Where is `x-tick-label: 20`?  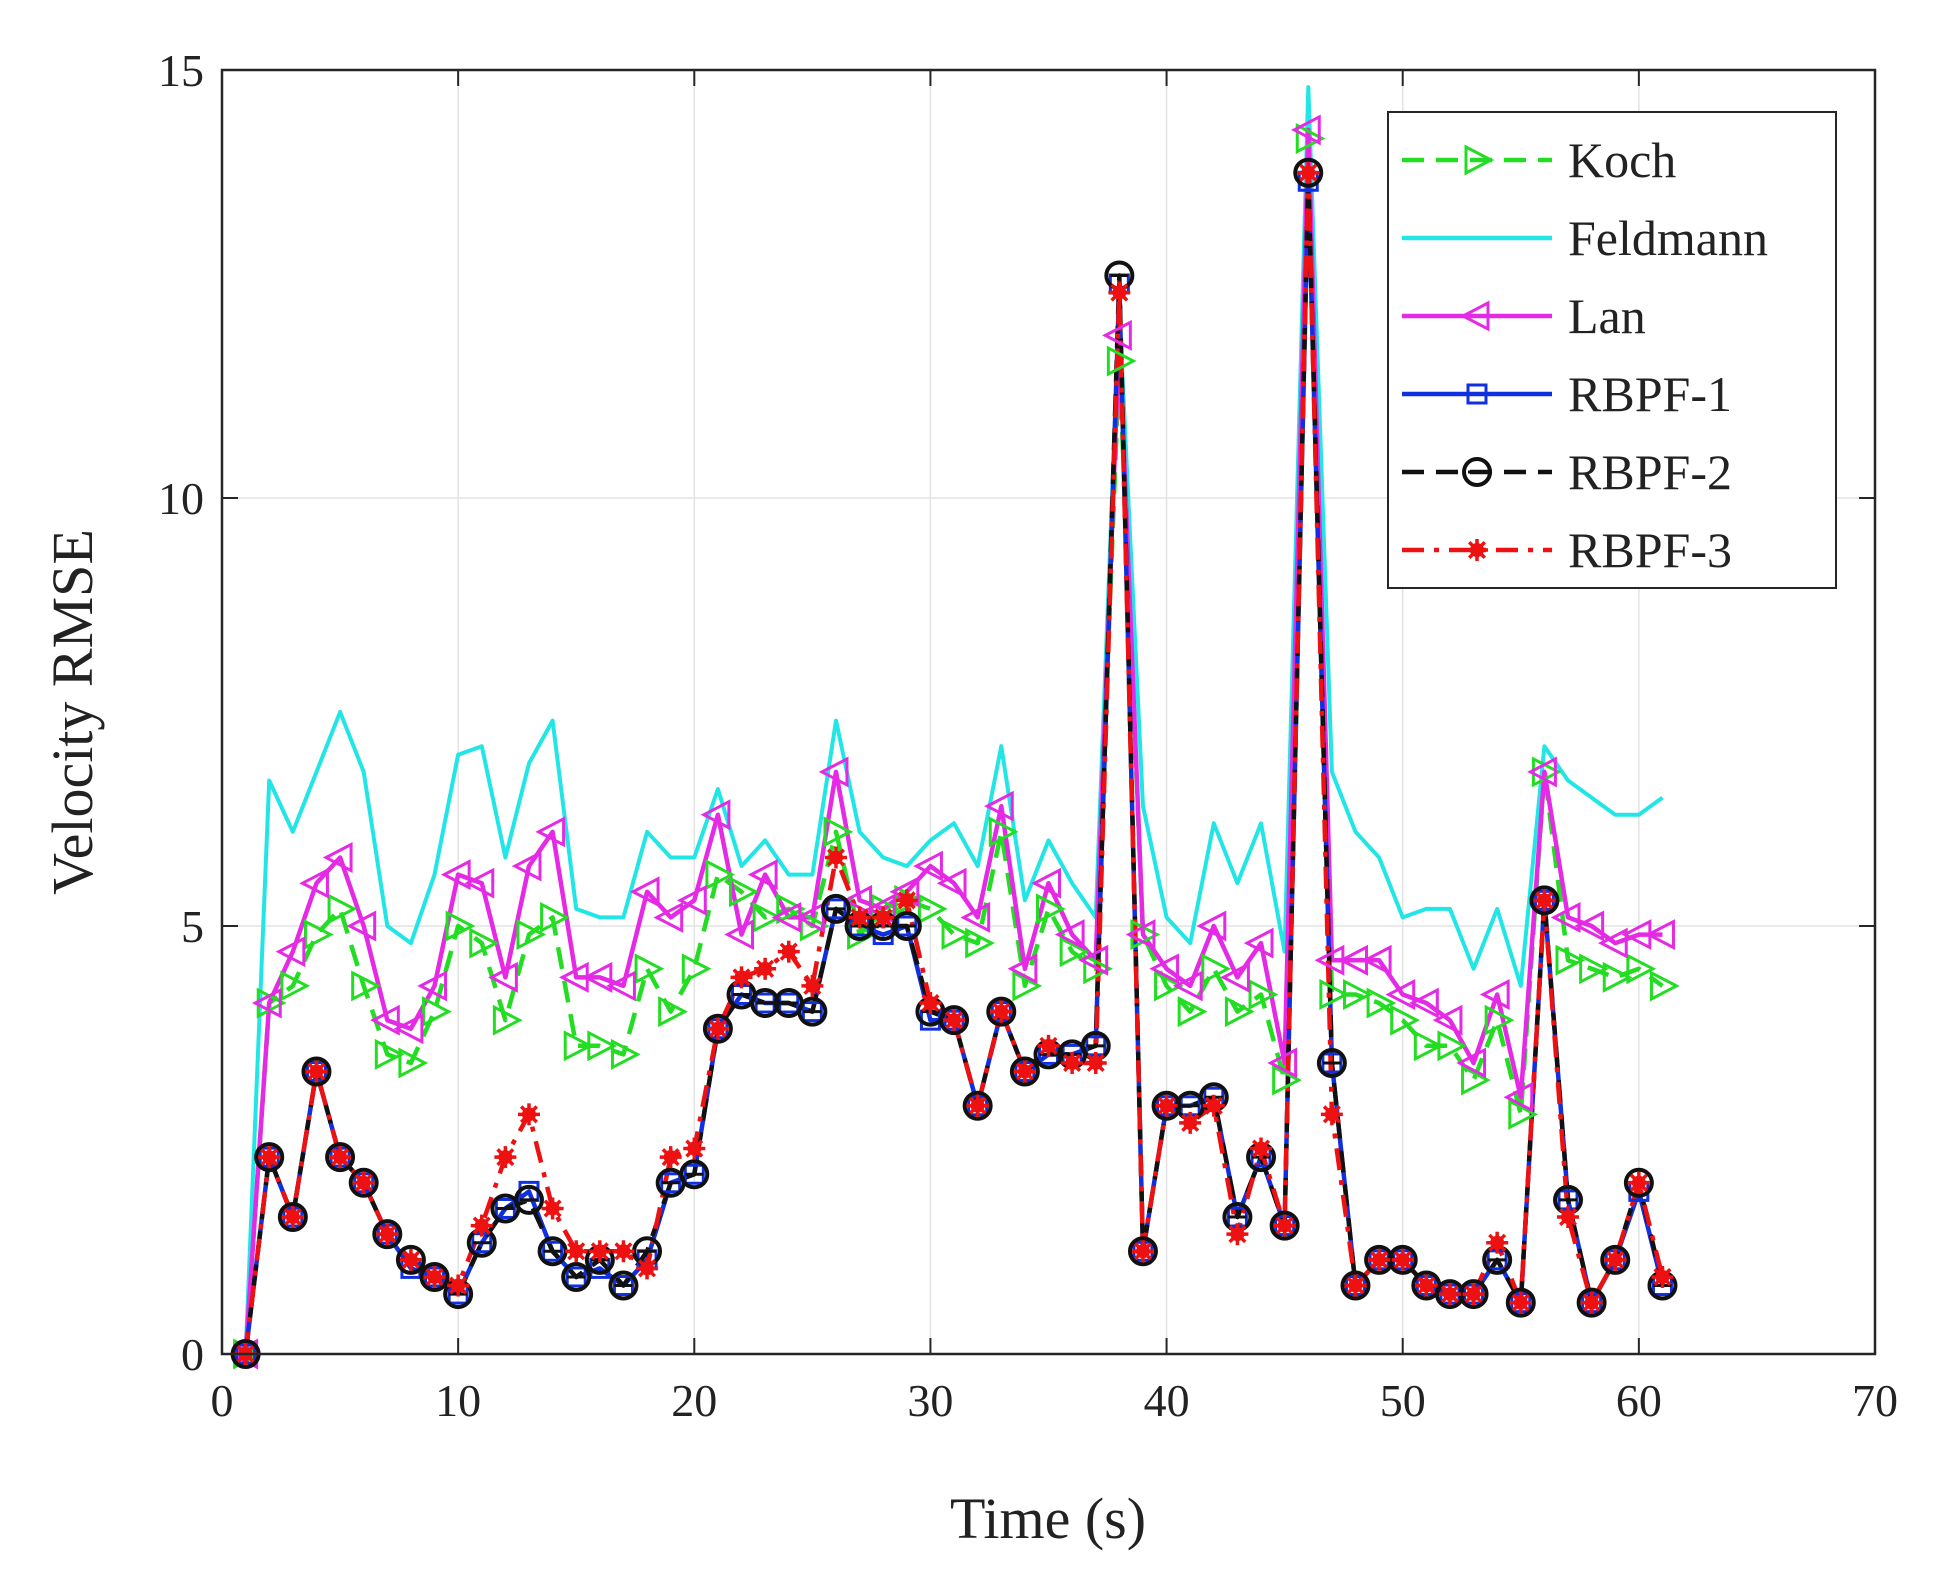
x-tick-label: 20 is located at coordinates (694, 1400).